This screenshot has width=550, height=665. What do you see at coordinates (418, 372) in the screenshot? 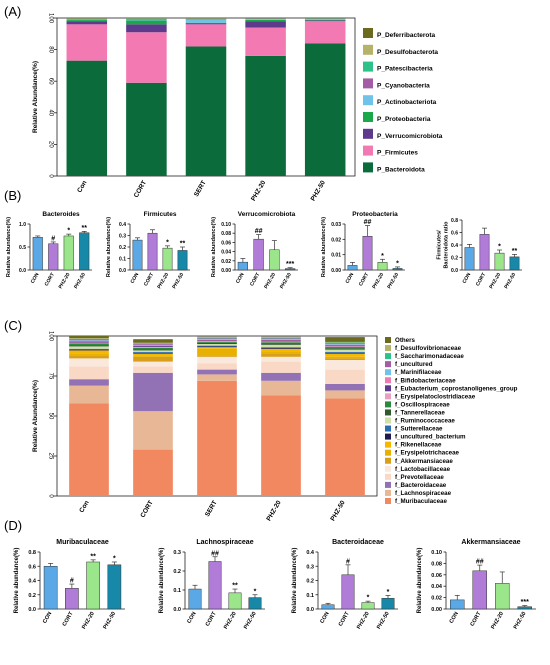
I see `legend-entry: f_Marinifilaceae` at bounding box center [418, 372].